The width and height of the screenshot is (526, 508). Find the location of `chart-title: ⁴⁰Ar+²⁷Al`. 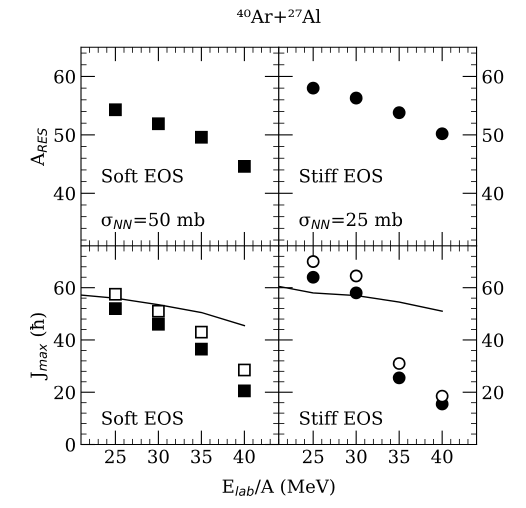

chart-title: ⁴⁰Ar+²⁷Al is located at coordinates (278, 16).